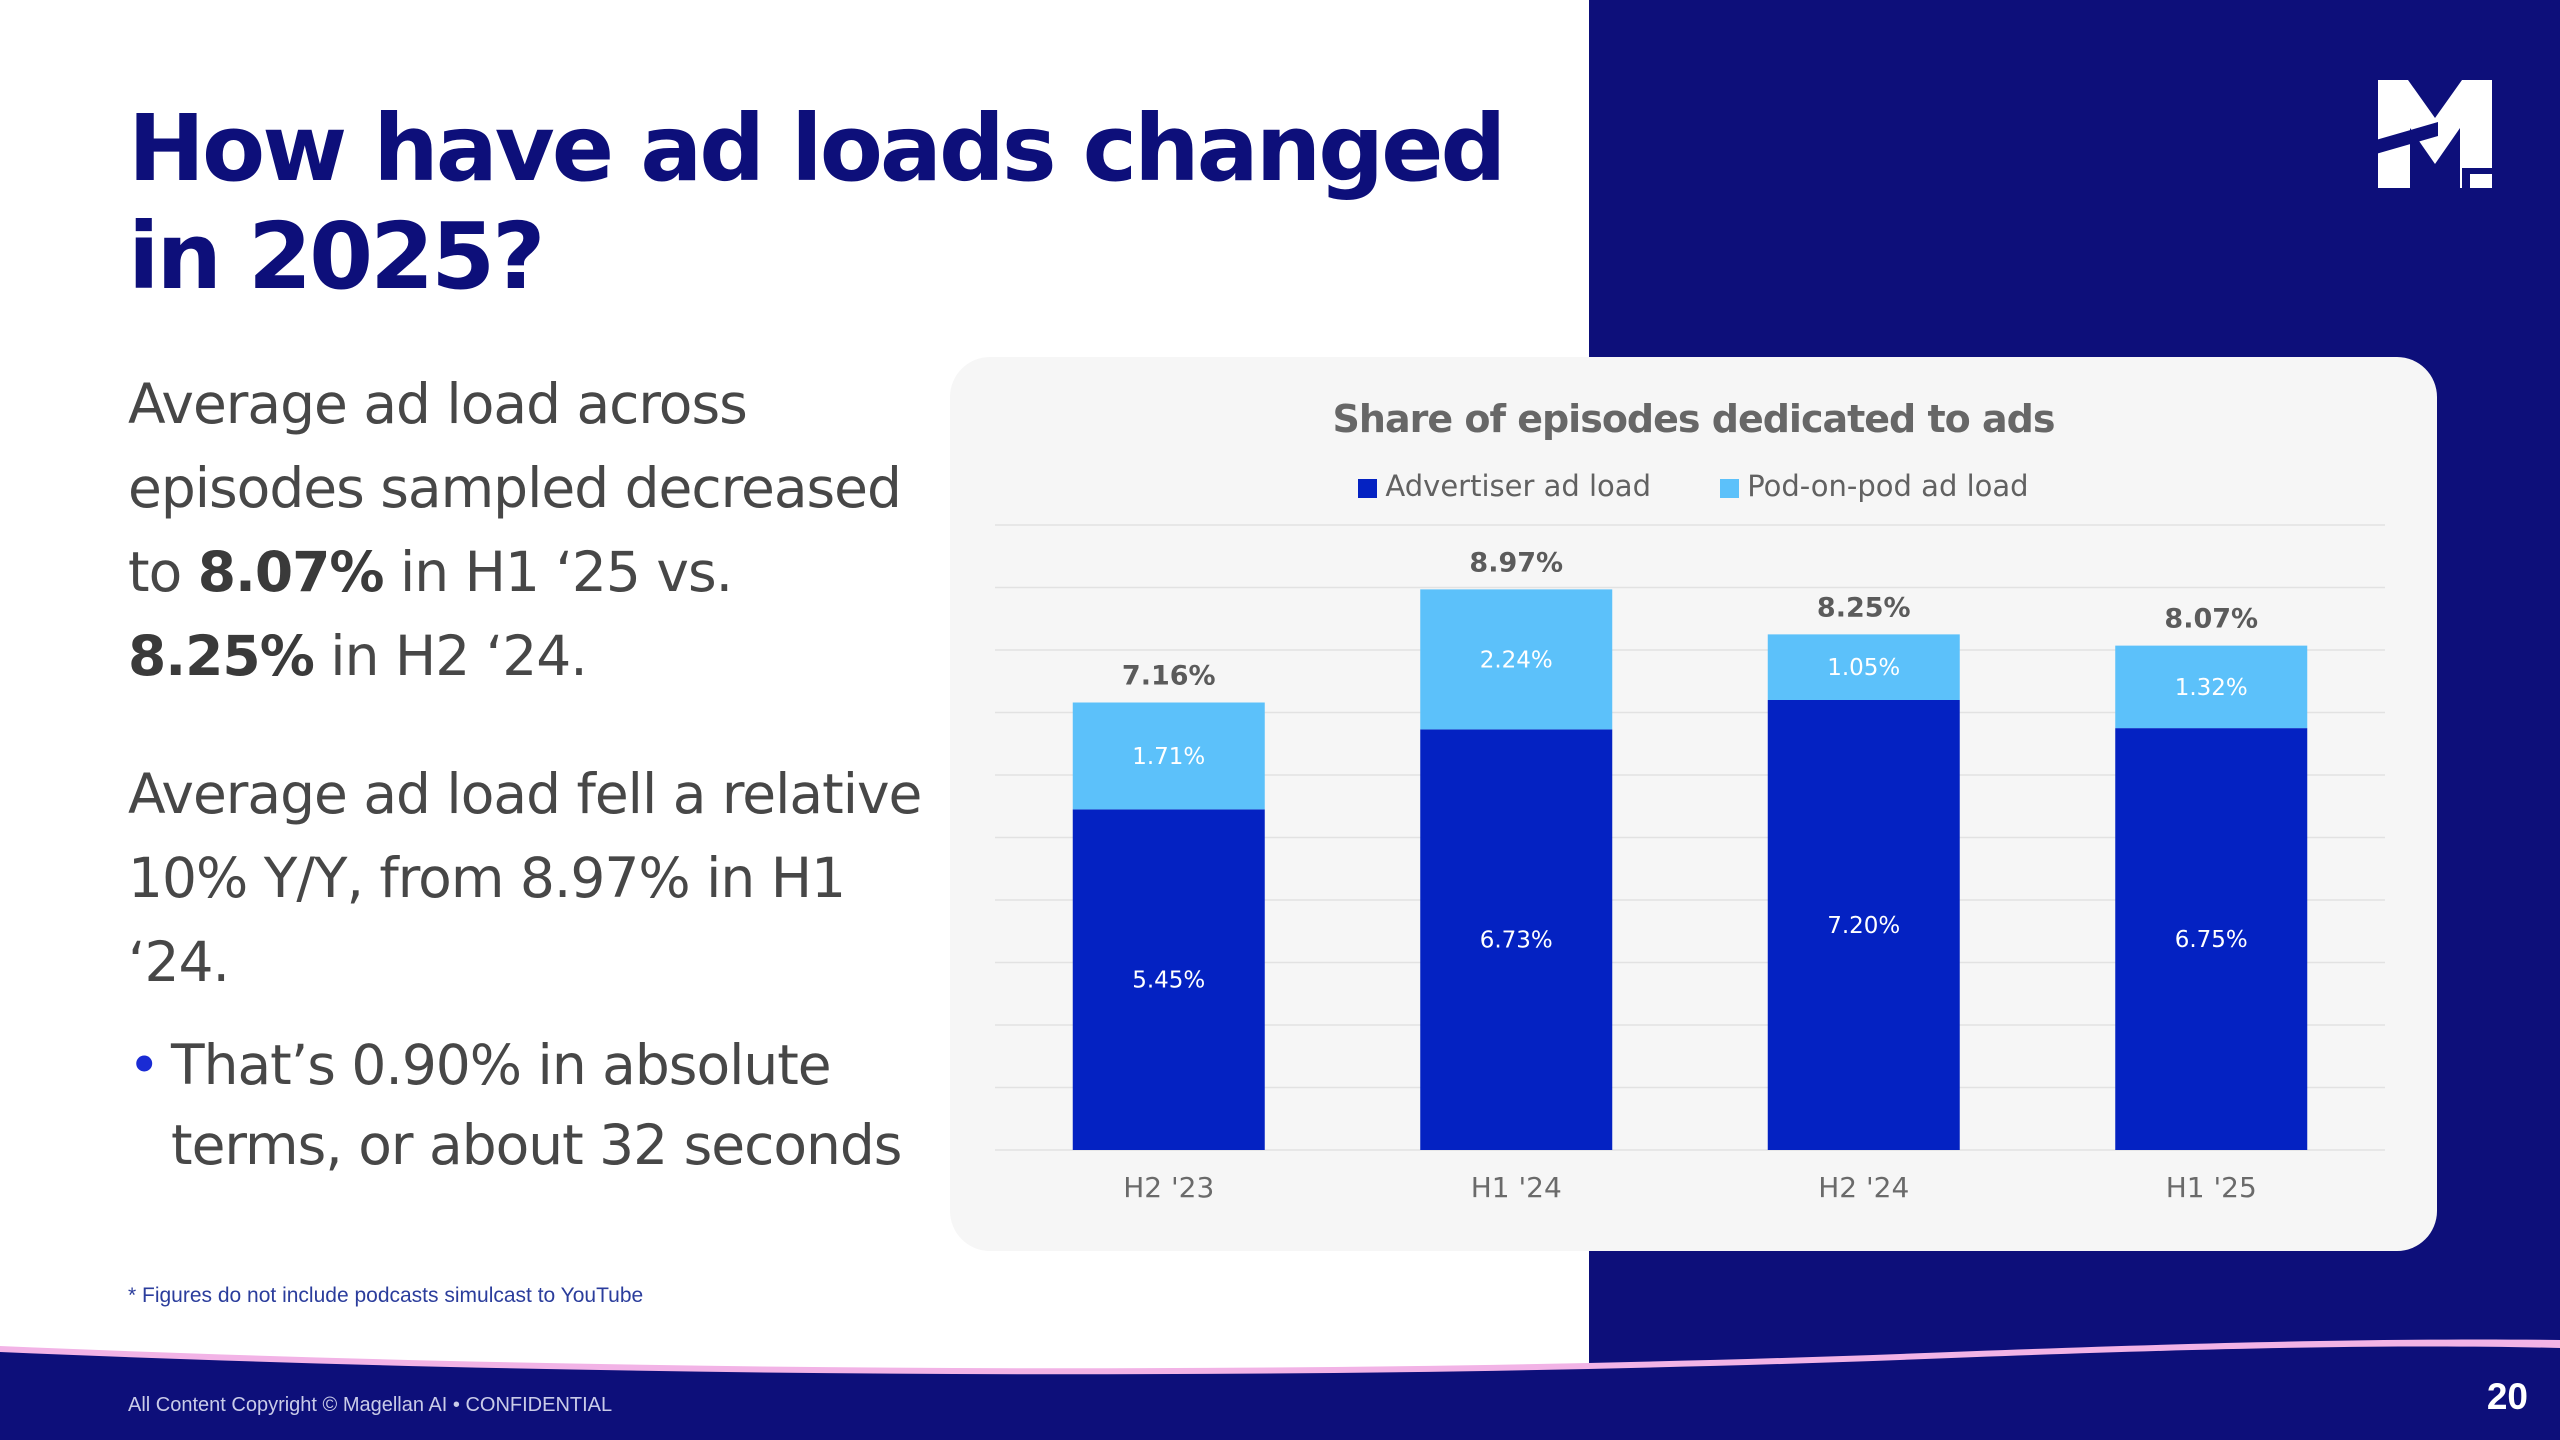  I want to click on legend-item-advertiser: Advertiser ad load, so click(1504, 486).